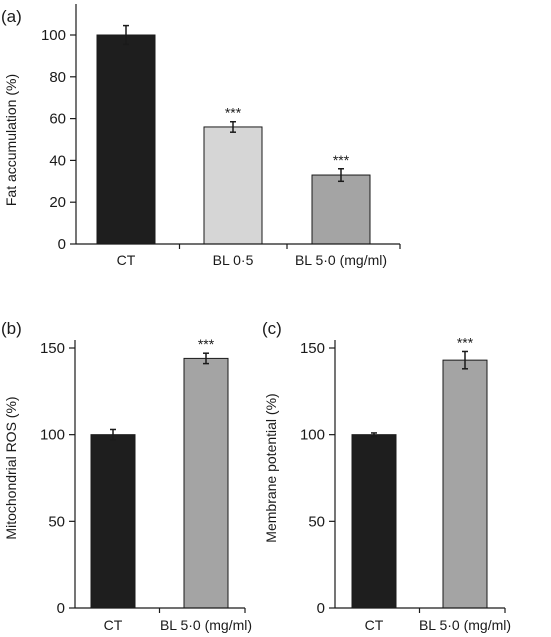  Describe the element at coordinates (233, 260) in the screenshot. I see `category-label: BL 0·5` at that location.